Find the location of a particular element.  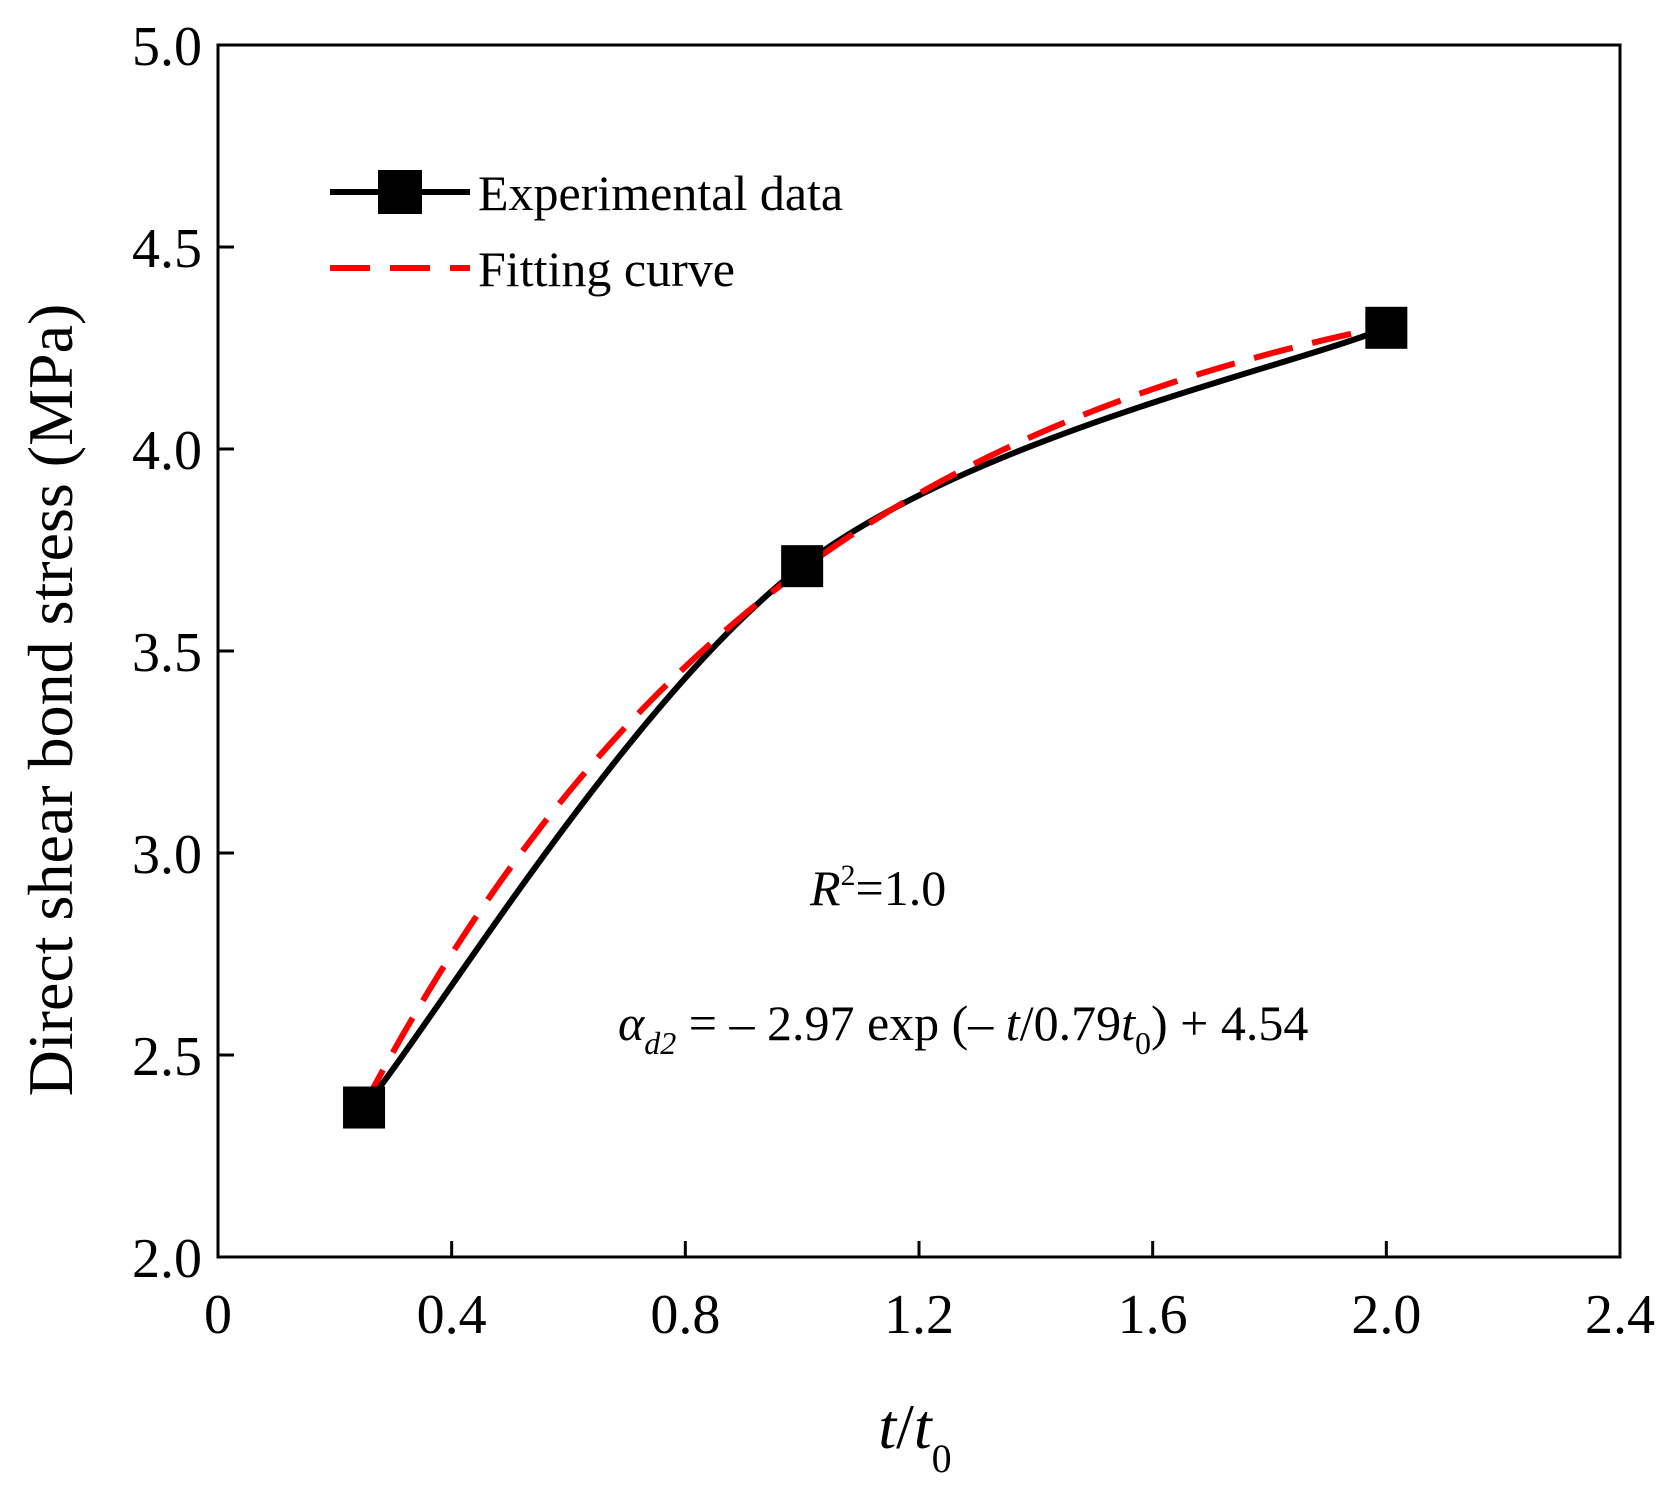

y-tick-label: 4.0 is located at coordinates (167, 451).